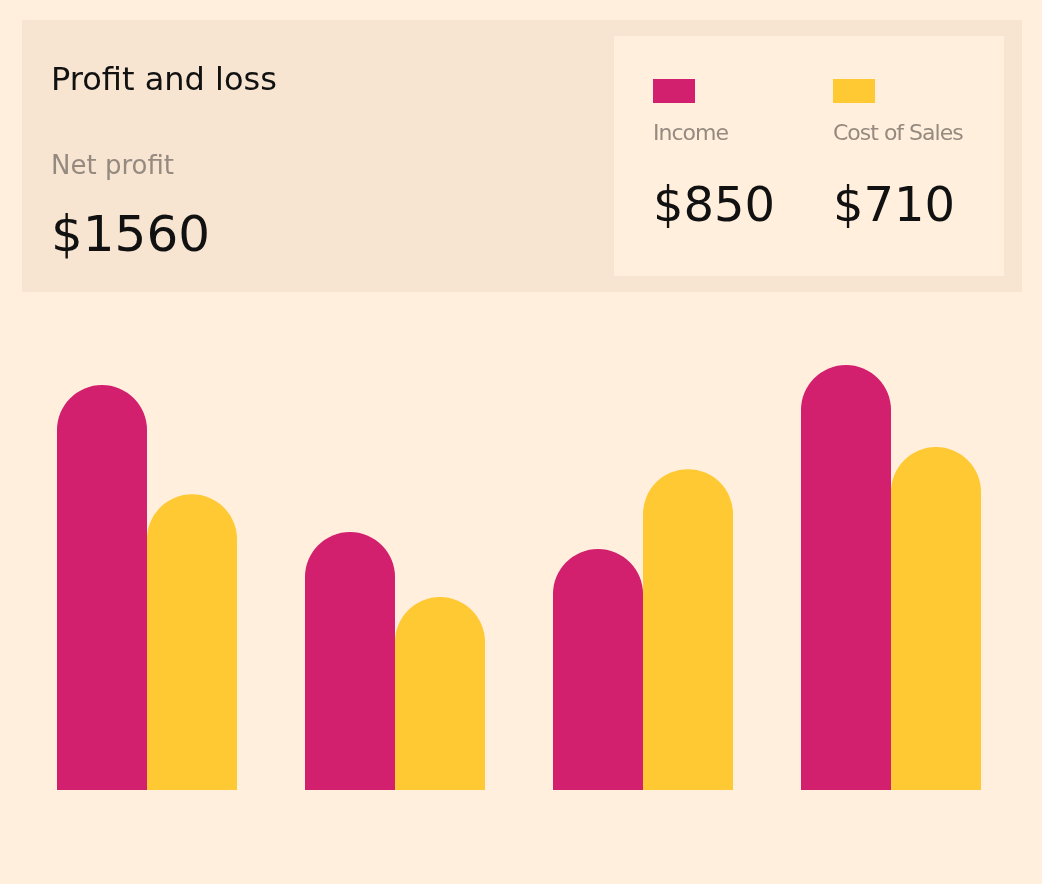 The image size is (1042, 884). I want to click on legend-label: Income, so click(690, 132).